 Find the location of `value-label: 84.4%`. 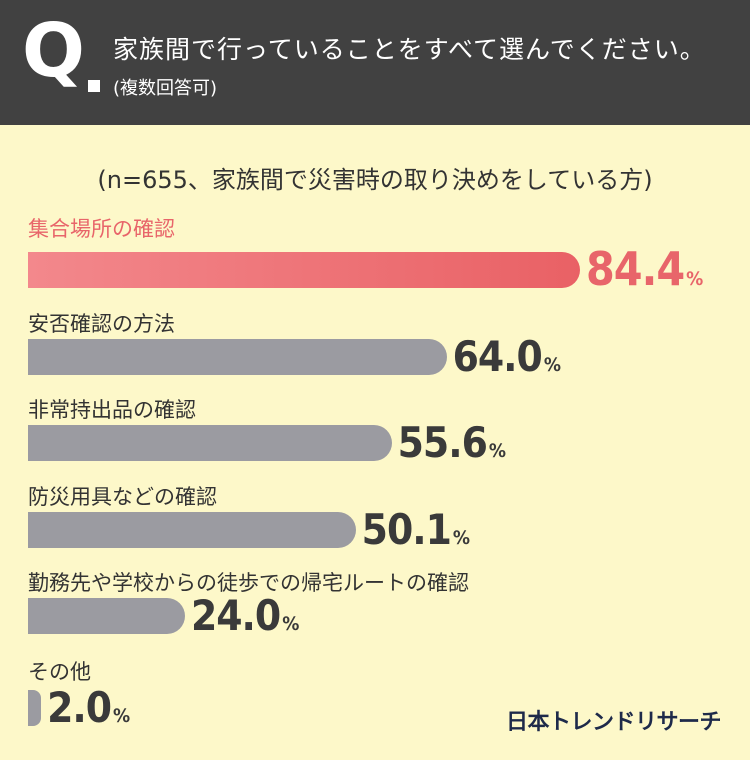

value-label: 84.4% is located at coordinates (644, 269).